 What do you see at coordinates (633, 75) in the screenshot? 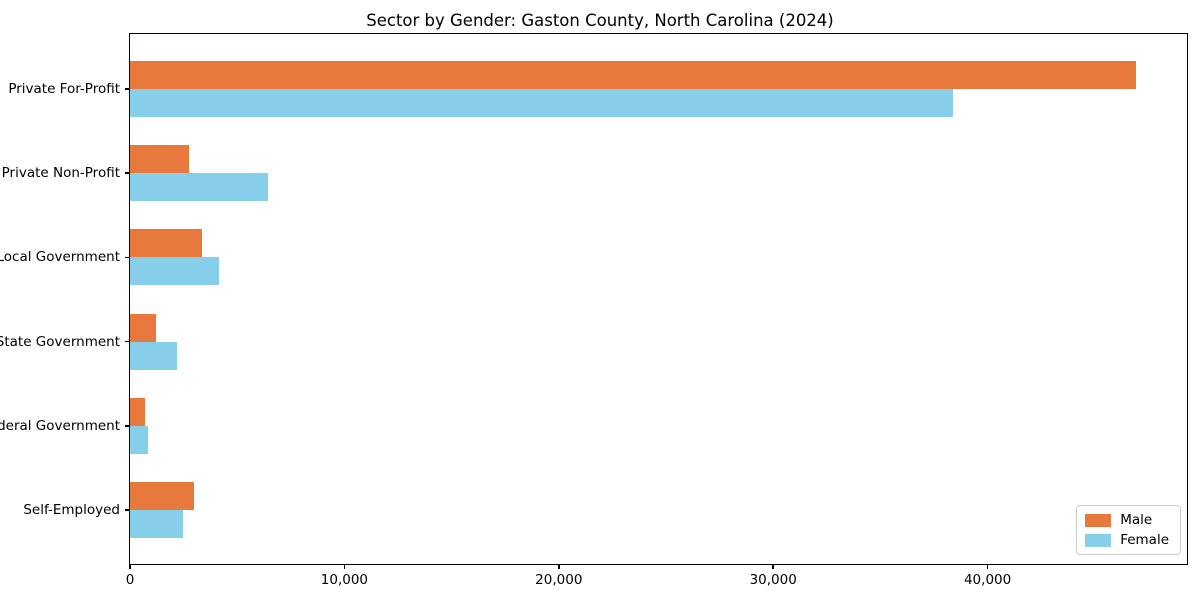
I see `bar-male-private-for-profit` at bounding box center [633, 75].